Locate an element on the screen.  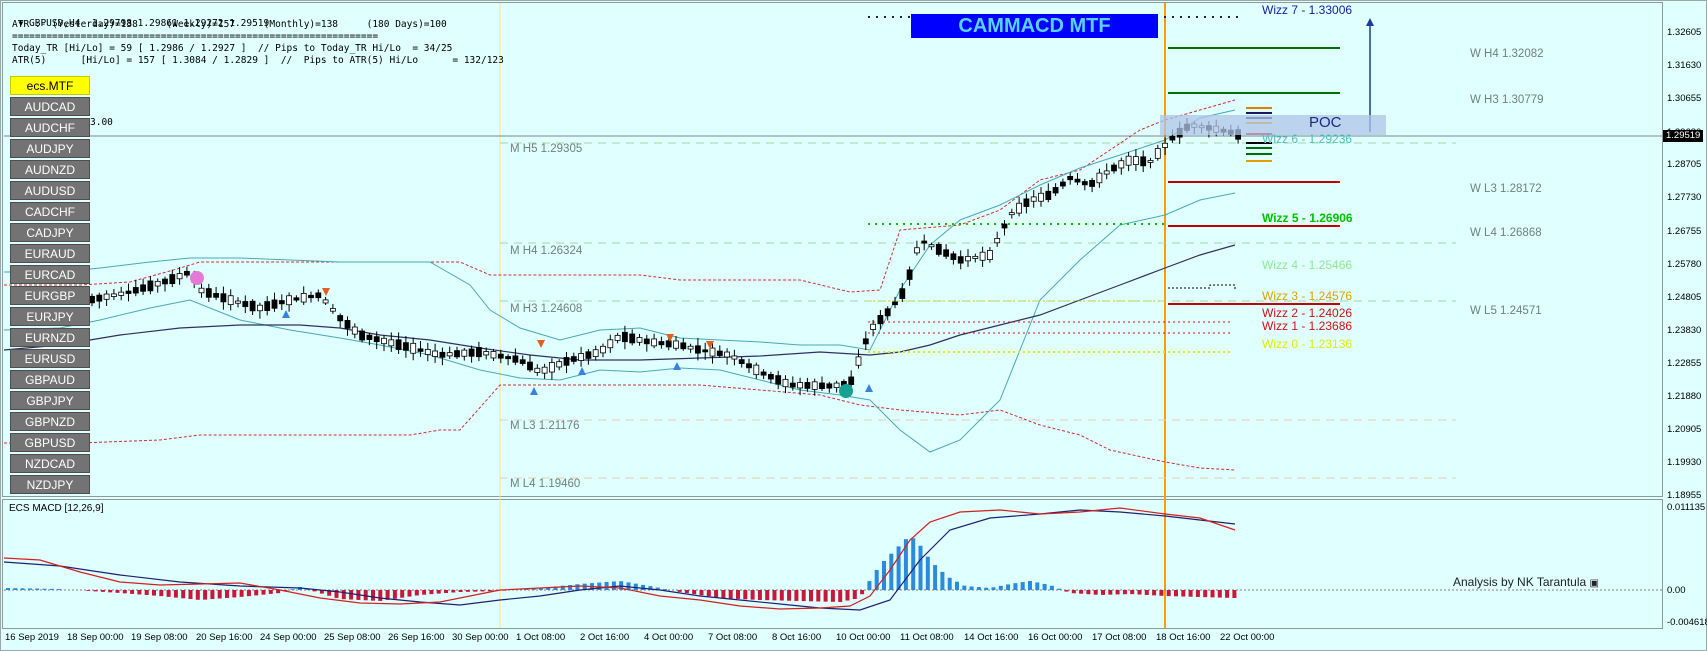
time-tick: 18 Oct 16:00 is located at coordinates (1183, 637).